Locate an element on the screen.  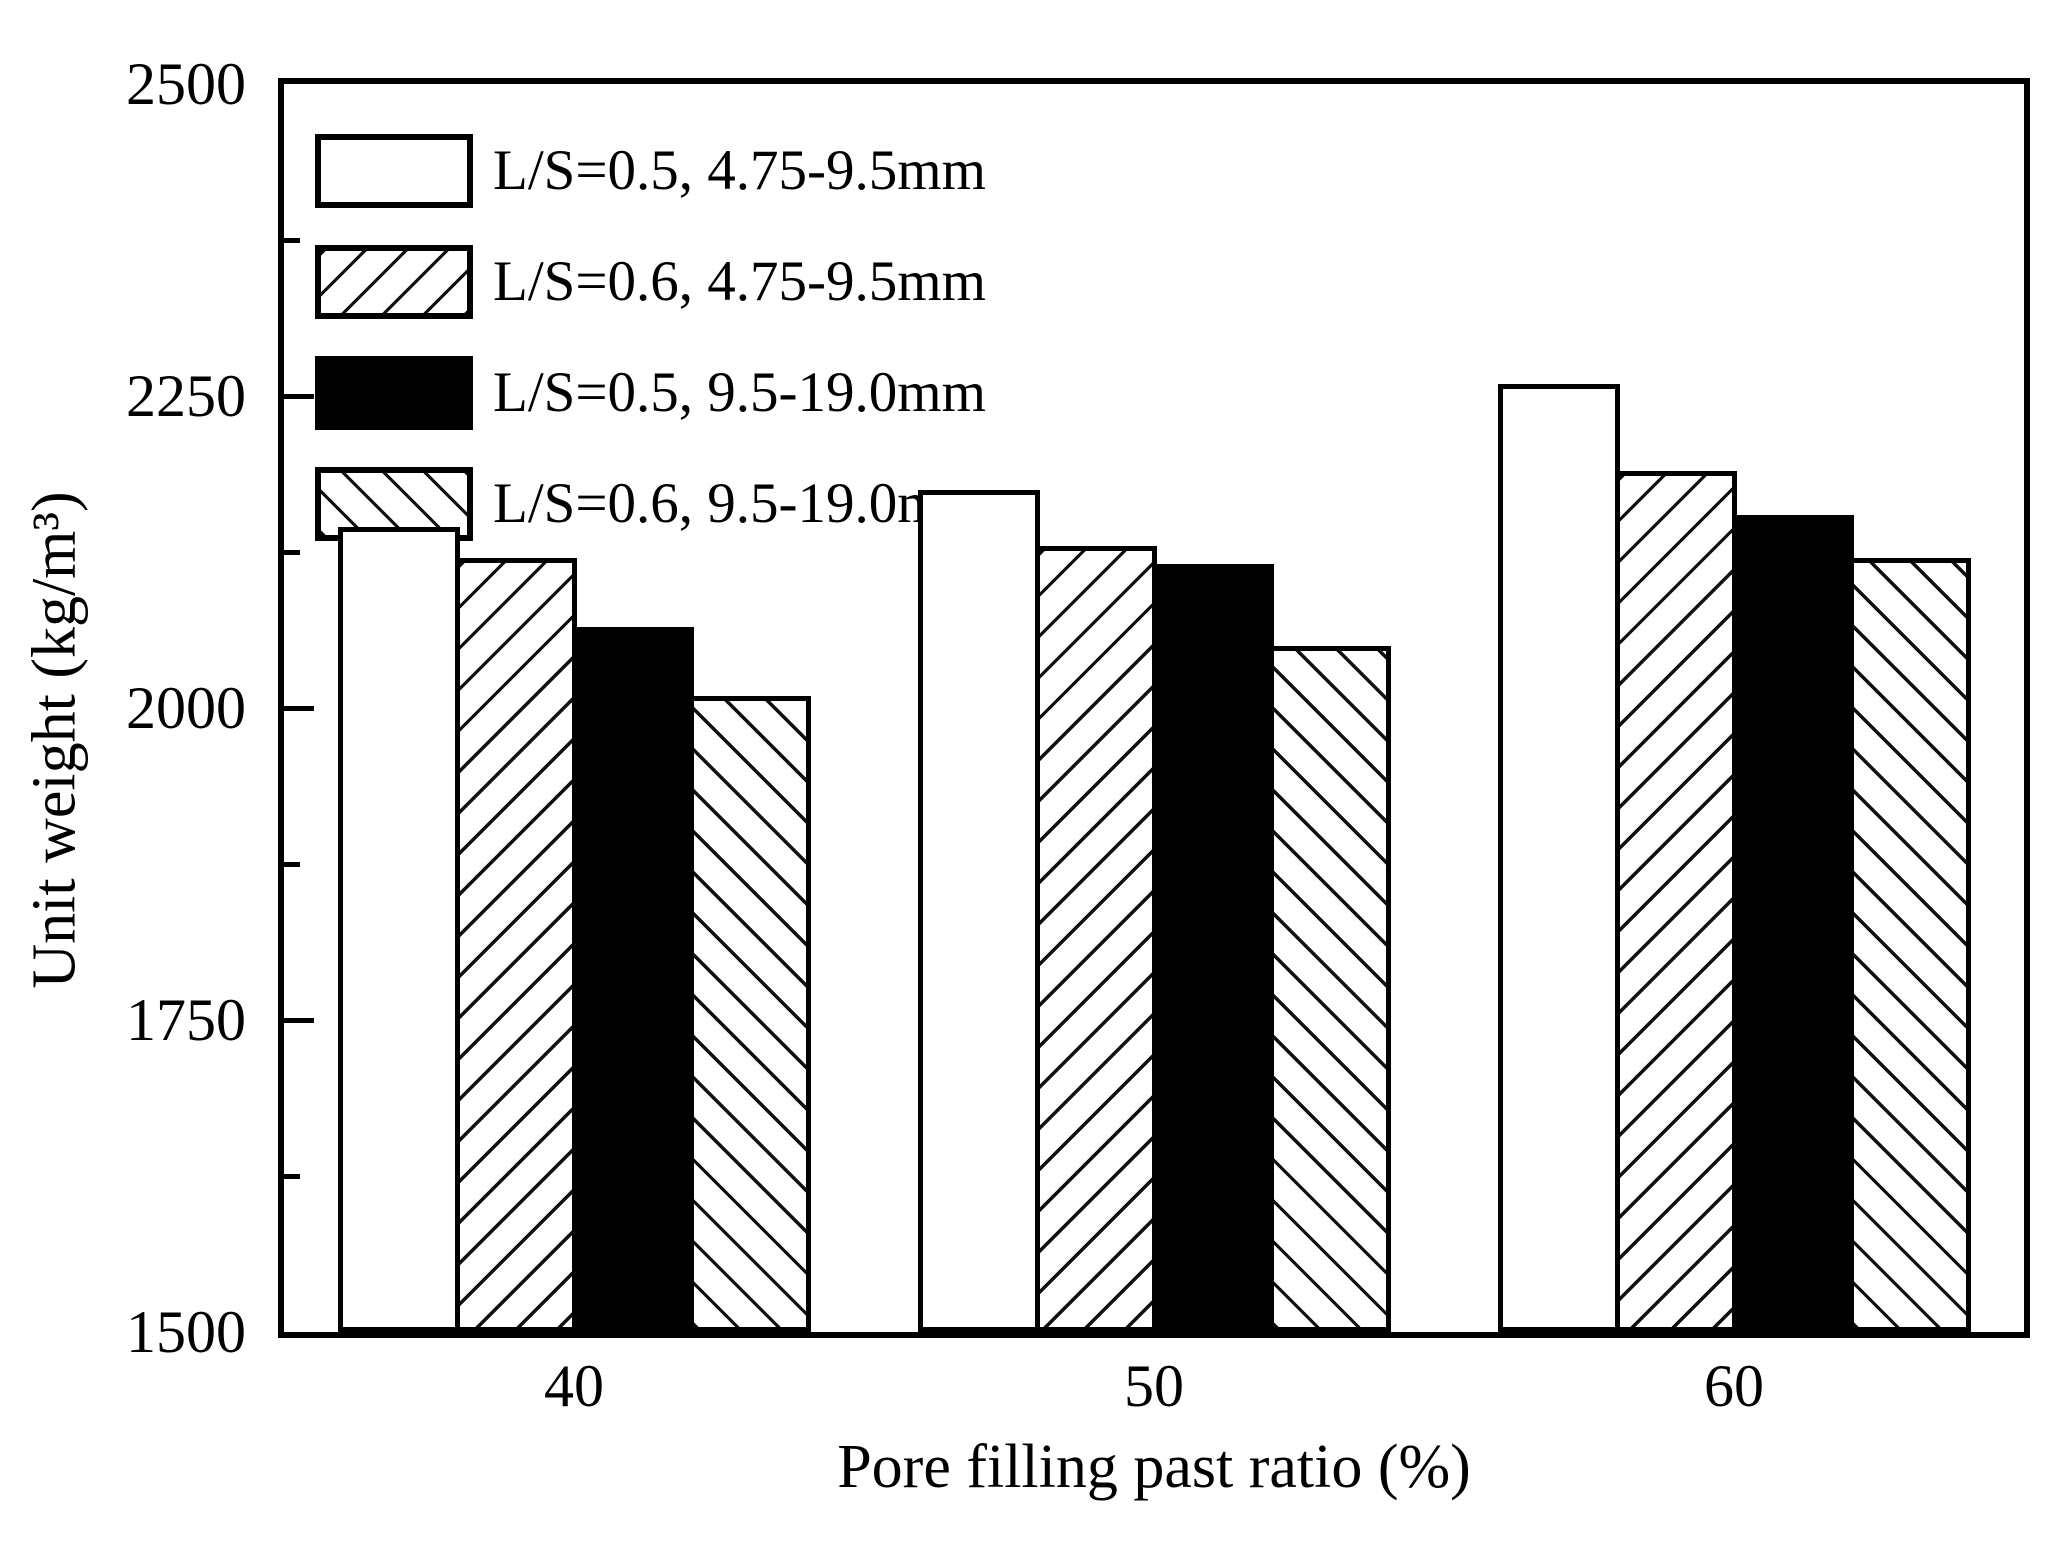
legend-swatch-hatch-forward is located at coordinates (394, 282).